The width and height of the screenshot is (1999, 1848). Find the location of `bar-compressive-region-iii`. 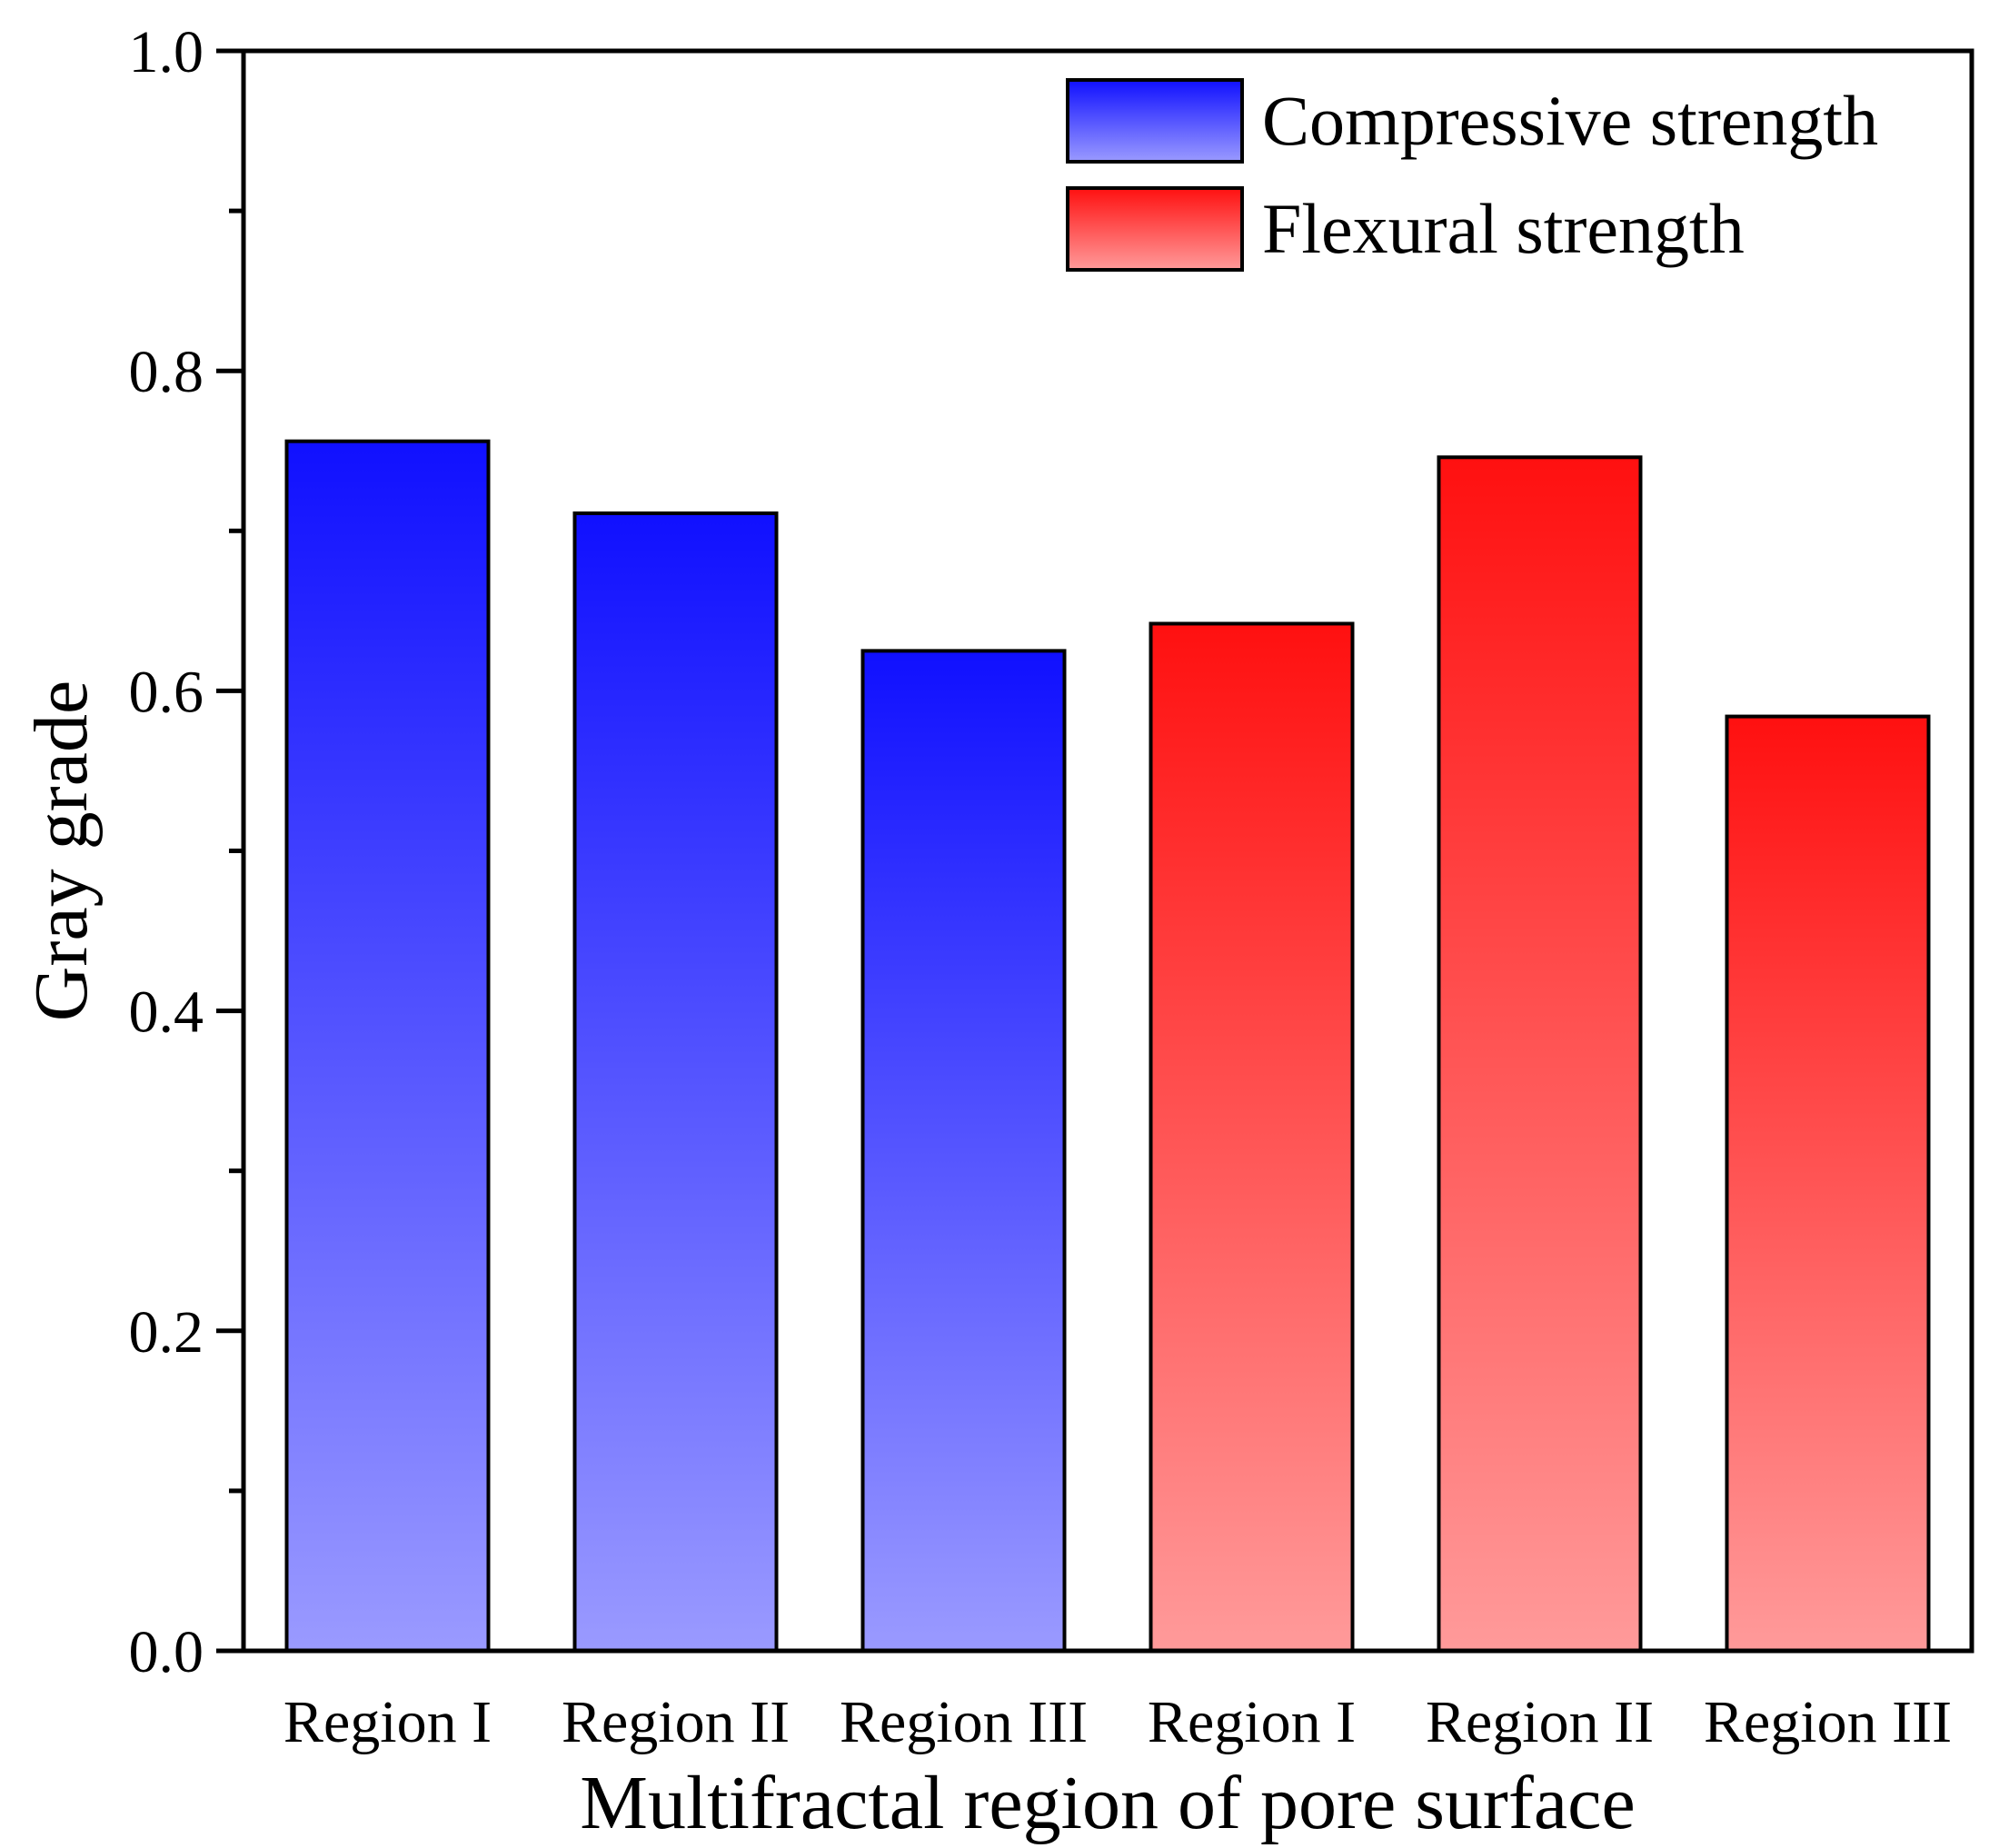

bar-compressive-region-iii is located at coordinates (963, 1151).